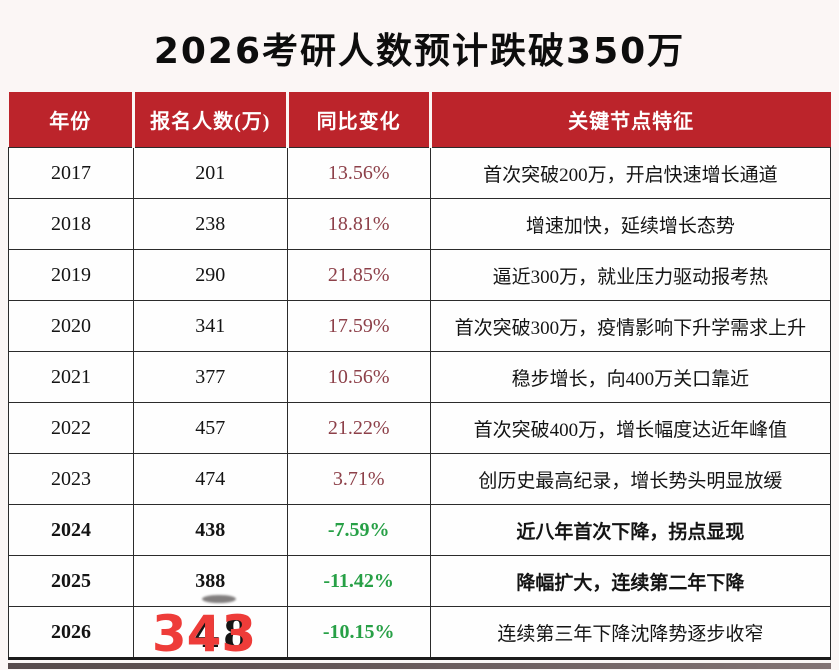  What do you see at coordinates (210, 275) in the screenshot?
I see `count-cell: 290` at bounding box center [210, 275].